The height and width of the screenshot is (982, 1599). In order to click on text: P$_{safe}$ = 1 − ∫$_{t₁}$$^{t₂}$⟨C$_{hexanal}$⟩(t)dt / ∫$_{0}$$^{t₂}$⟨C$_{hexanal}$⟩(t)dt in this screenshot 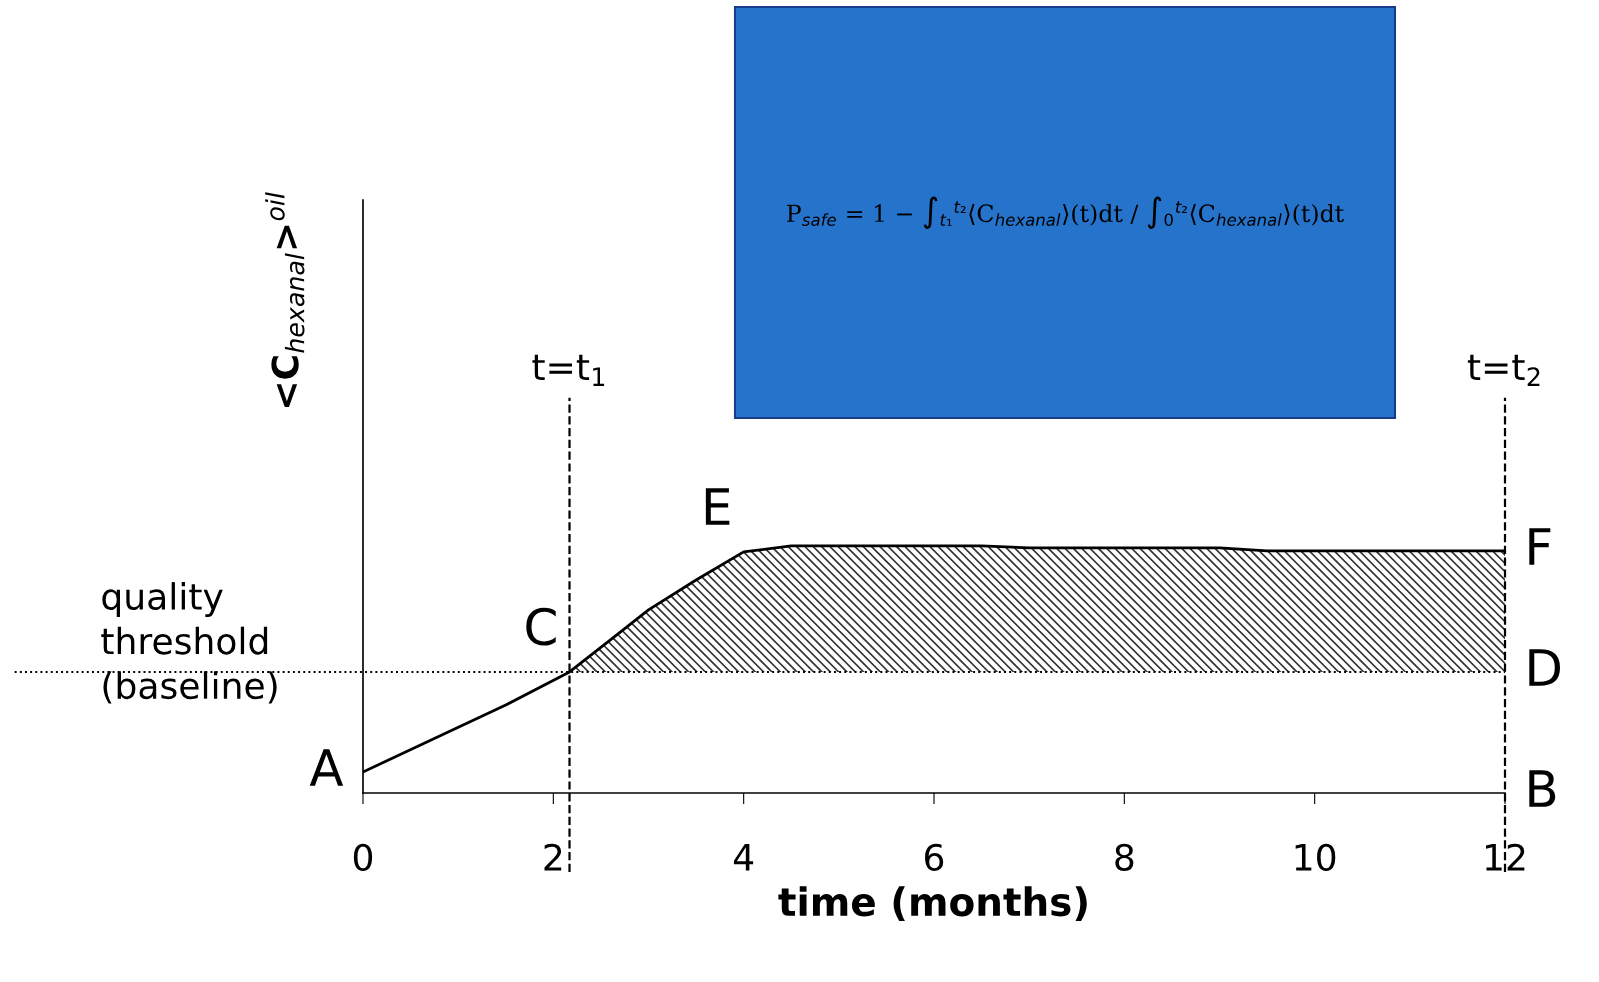, I will do `click(1066, 212)`.